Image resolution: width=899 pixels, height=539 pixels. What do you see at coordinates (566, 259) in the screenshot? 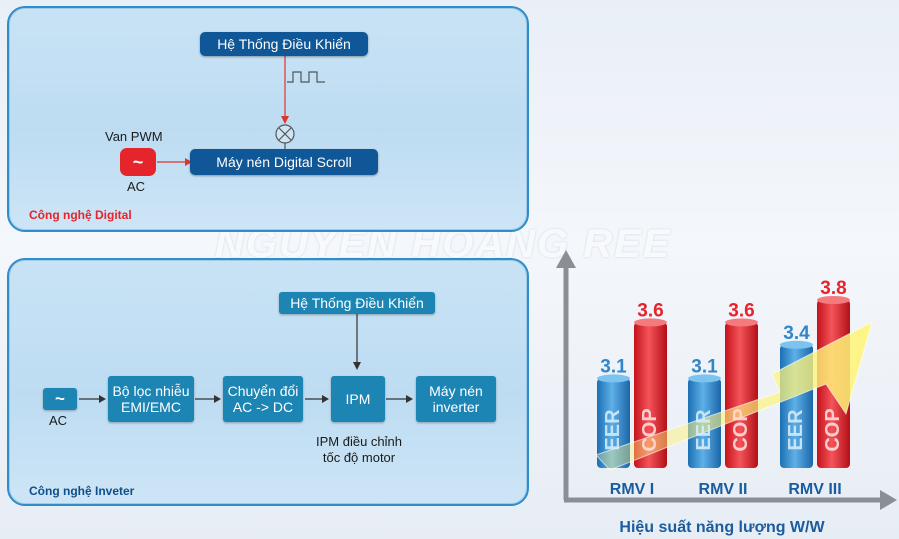
I see `y-axis-arrow` at bounding box center [566, 259].